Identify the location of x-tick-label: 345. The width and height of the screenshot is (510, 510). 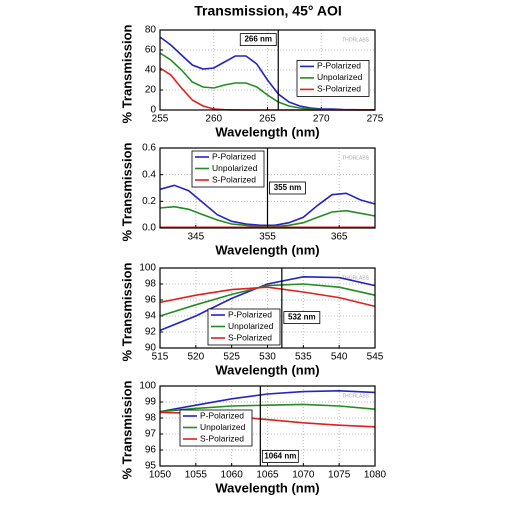
(195, 237).